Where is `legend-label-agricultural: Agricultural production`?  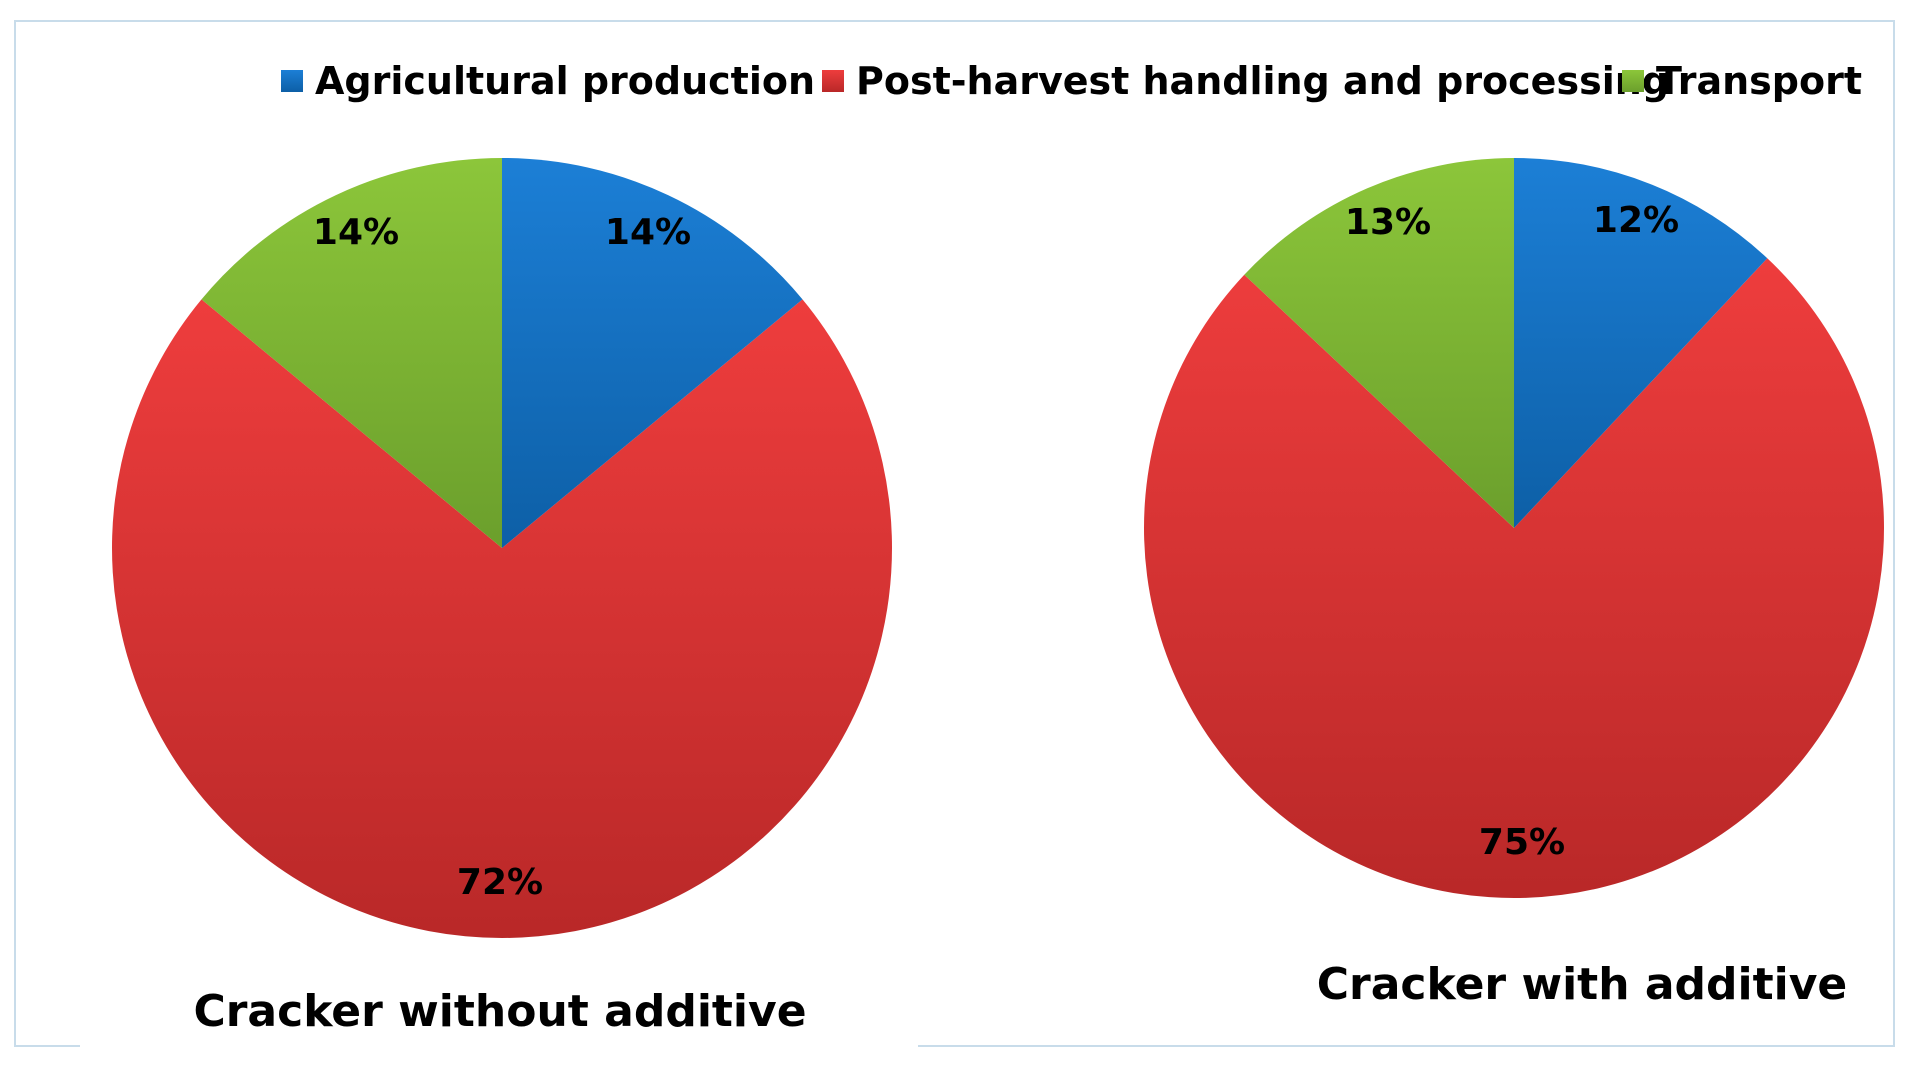 legend-label-agricultural: Agricultural production is located at coordinates (565, 81).